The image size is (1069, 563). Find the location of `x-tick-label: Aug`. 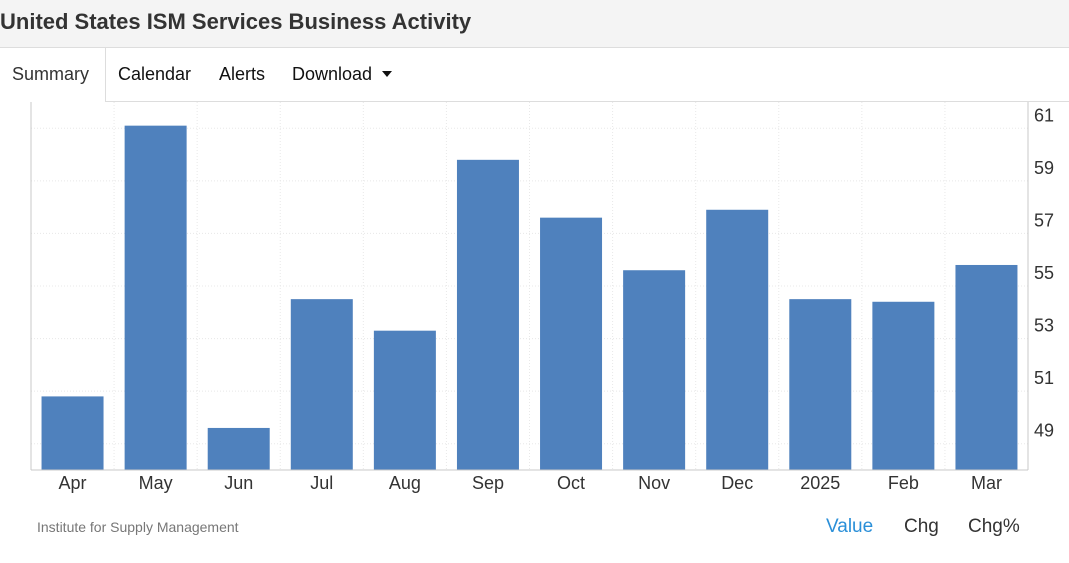

x-tick-label: Aug is located at coordinates (405, 483).